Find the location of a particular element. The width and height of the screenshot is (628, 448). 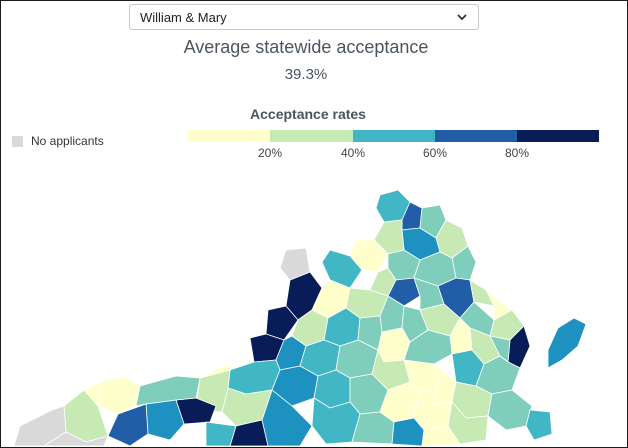

school-select-value: William & Mary is located at coordinates (183, 17).